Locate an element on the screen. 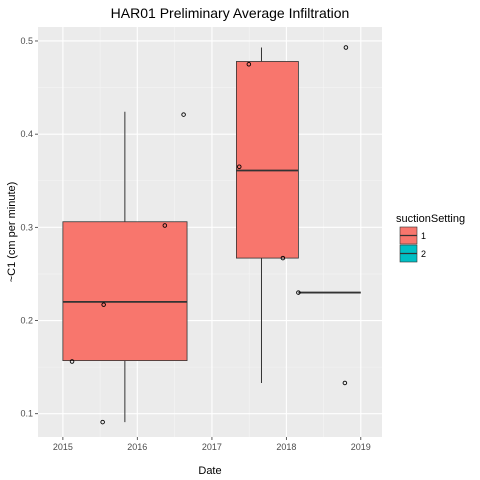 This screenshot has width=480, height=480. y-tick-label: 0.4 is located at coordinates (26, 134).